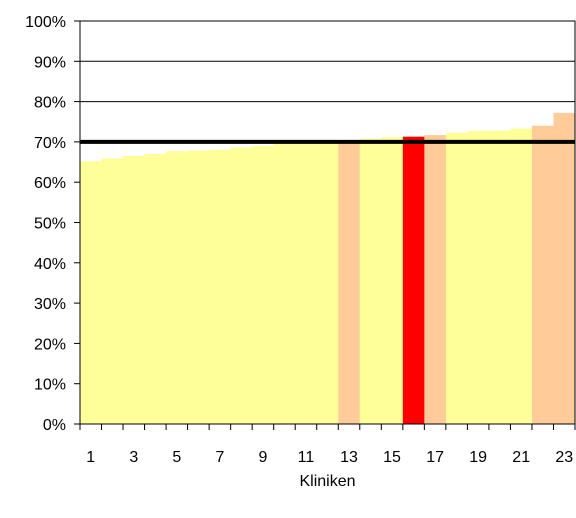 This screenshot has height=518, width=576. What do you see at coordinates (50, 62) in the screenshot?
I see `y-tick-label: 90%` at bounding box center [50, 62].